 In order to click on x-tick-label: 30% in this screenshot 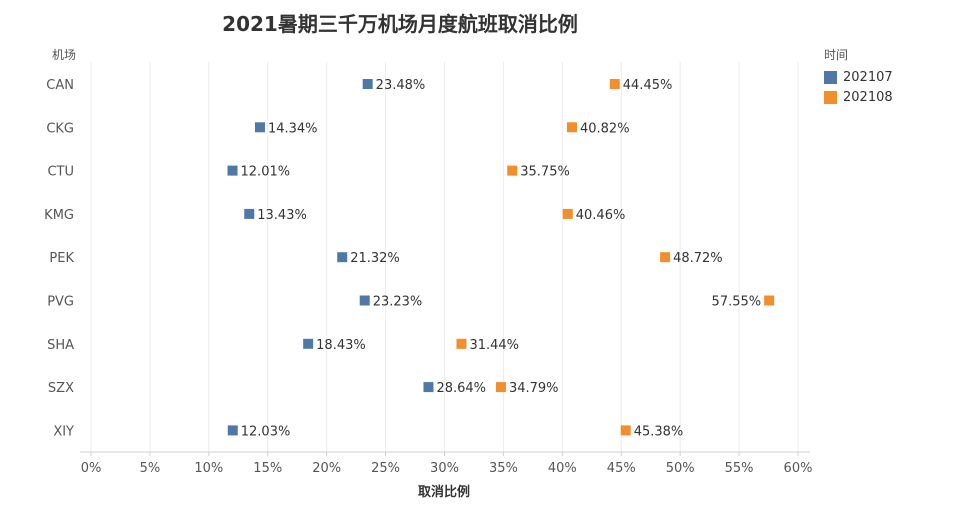, I will do `click(444, 468)`.